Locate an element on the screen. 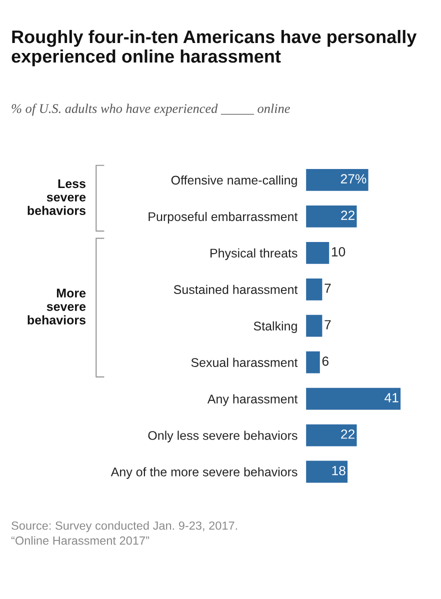 This screenshot has width=441, height=599. chart-title: Roughly four-in-ten Americans have personally experienced online harassment is located at coordinates (214, 48).